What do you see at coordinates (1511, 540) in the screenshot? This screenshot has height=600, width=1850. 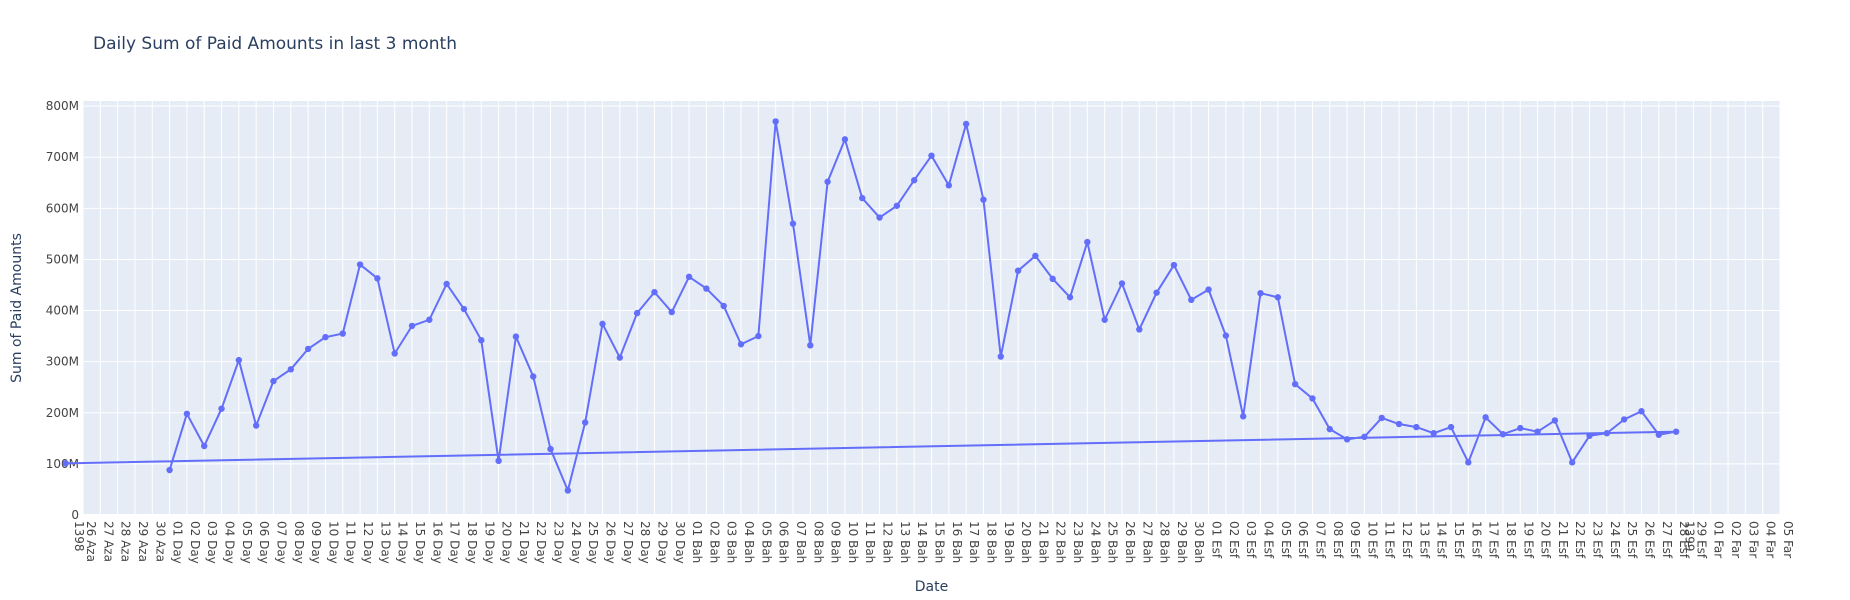 I see `x-tick-label: 18 Esf` at bounding box center [1511, 540].